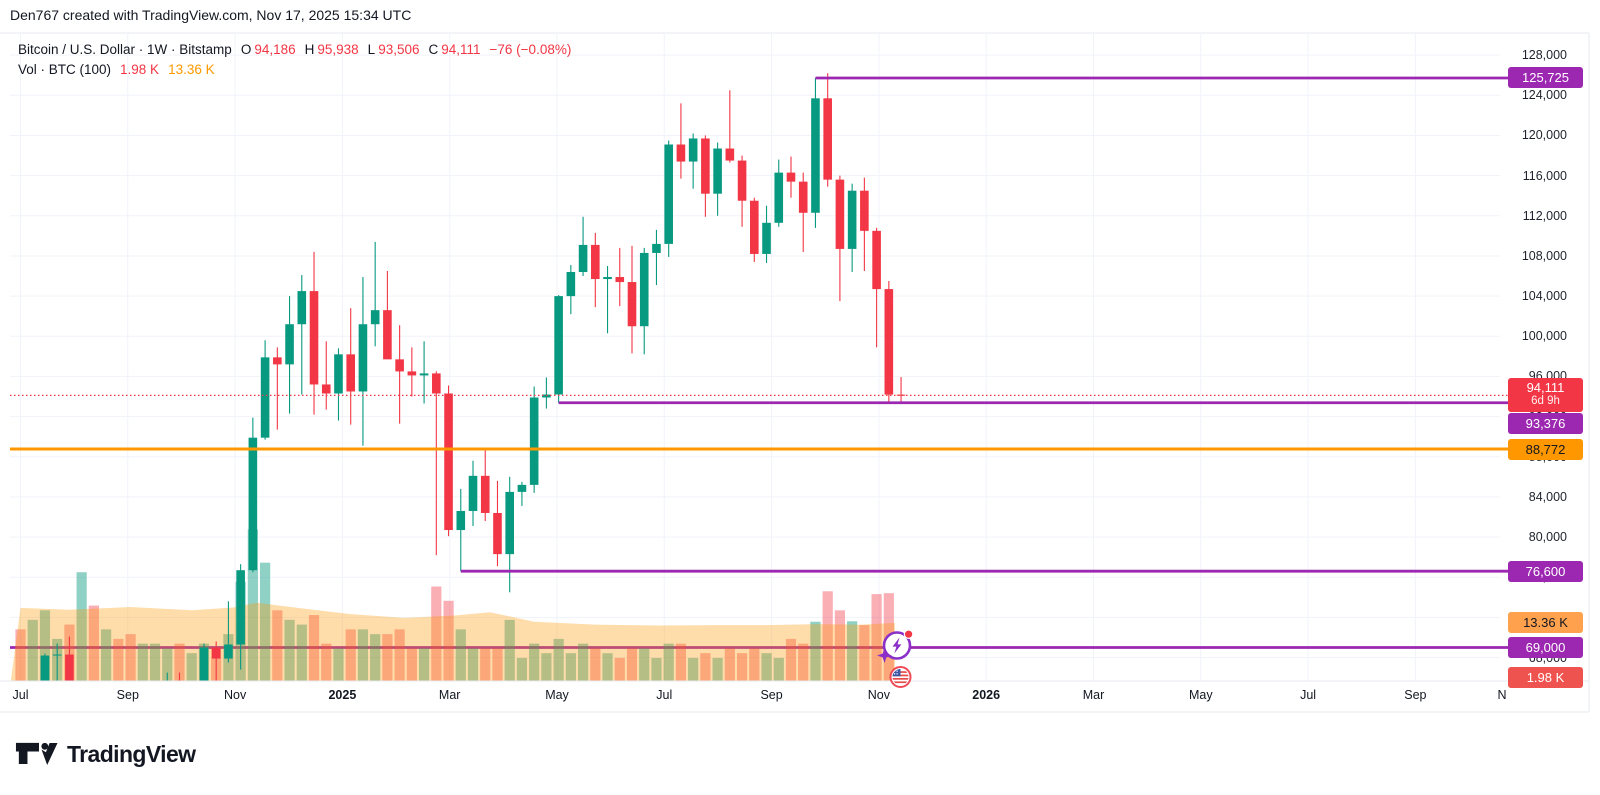 This screenshot has height=795, width=1600. What do you see at coordinates (131, 753) in the screenshot?
I see `brand-name: TradingView` at bounding box center [131, 753].